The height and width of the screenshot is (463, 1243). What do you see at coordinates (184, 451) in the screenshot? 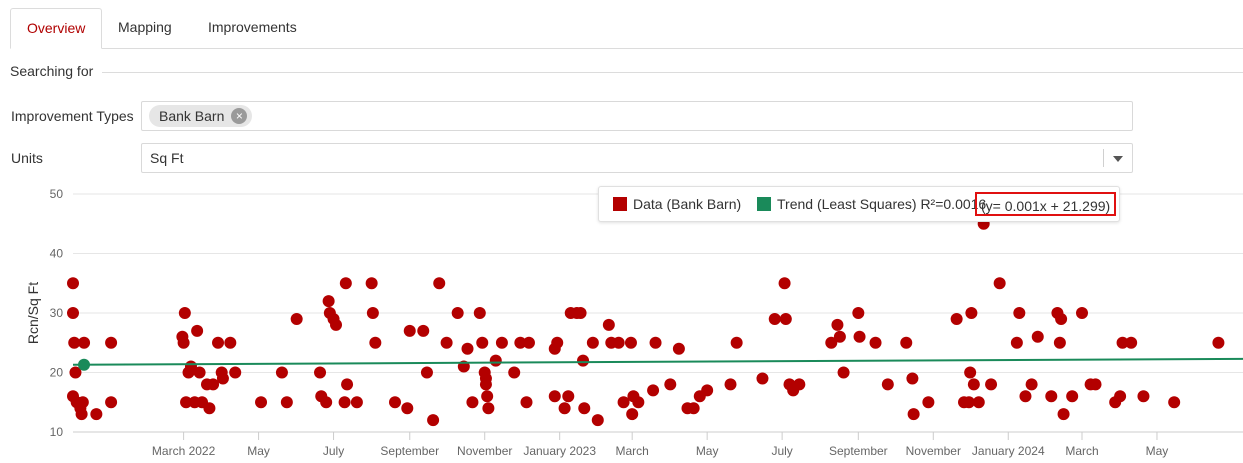
I see `x-tick-label: March 2022` at bounding box center [184, 451].